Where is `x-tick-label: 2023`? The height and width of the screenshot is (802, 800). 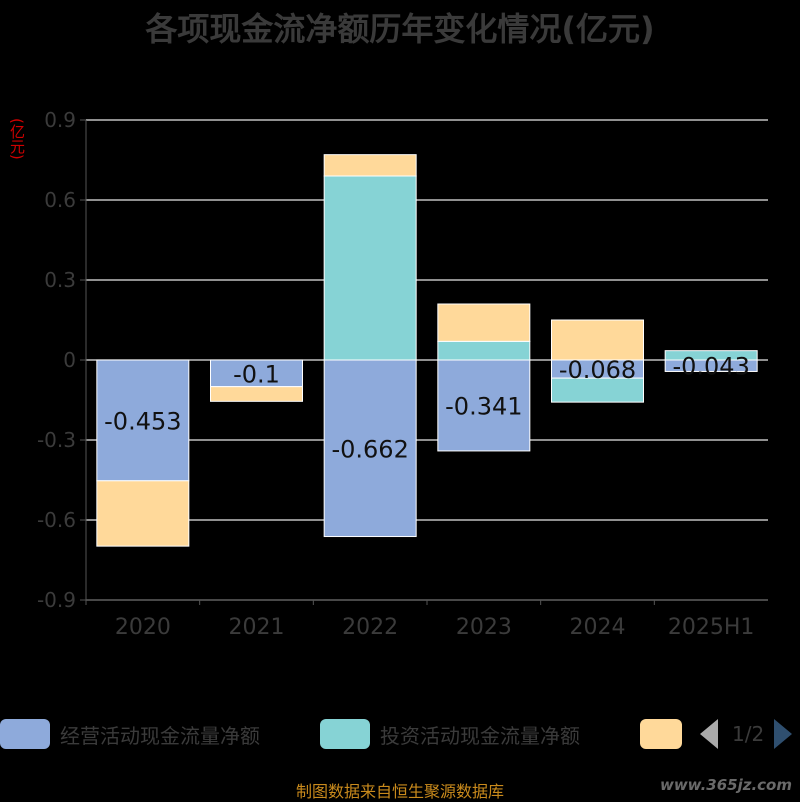 x-tick-label: 2023 is located at coordinates (484, 627).